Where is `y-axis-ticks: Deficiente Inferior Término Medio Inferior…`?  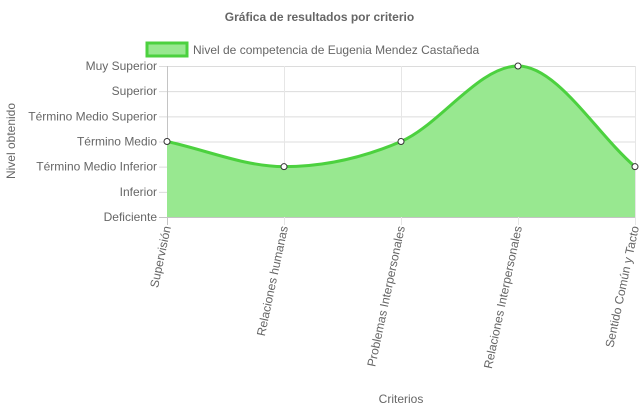
y-axis-ticks: Deficiente Inferior Término Medio Inferior… is located at coordinates (92, 141).